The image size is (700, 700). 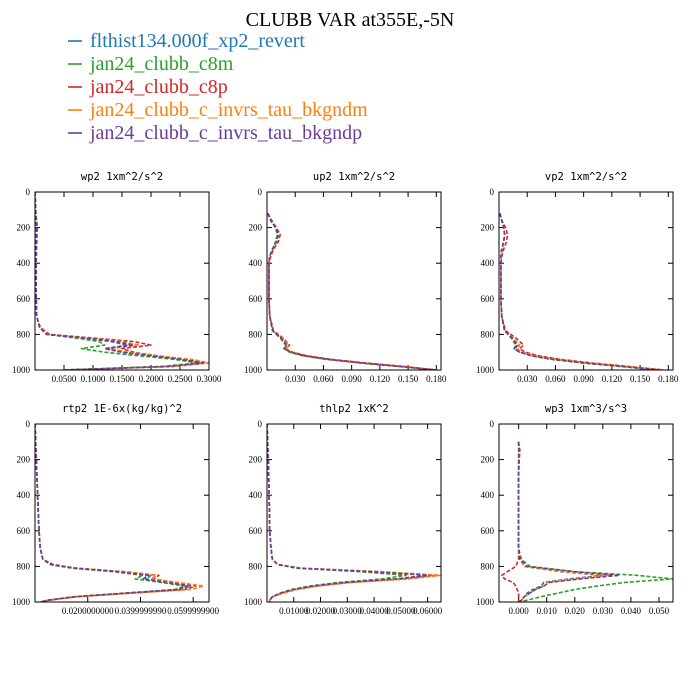 What do you see at coordinates (228, 110) in the screenshot?
I see `legend-label: jan24_clubb_c_invrs_tau_bkgndm` at bounding box center [228, 110].